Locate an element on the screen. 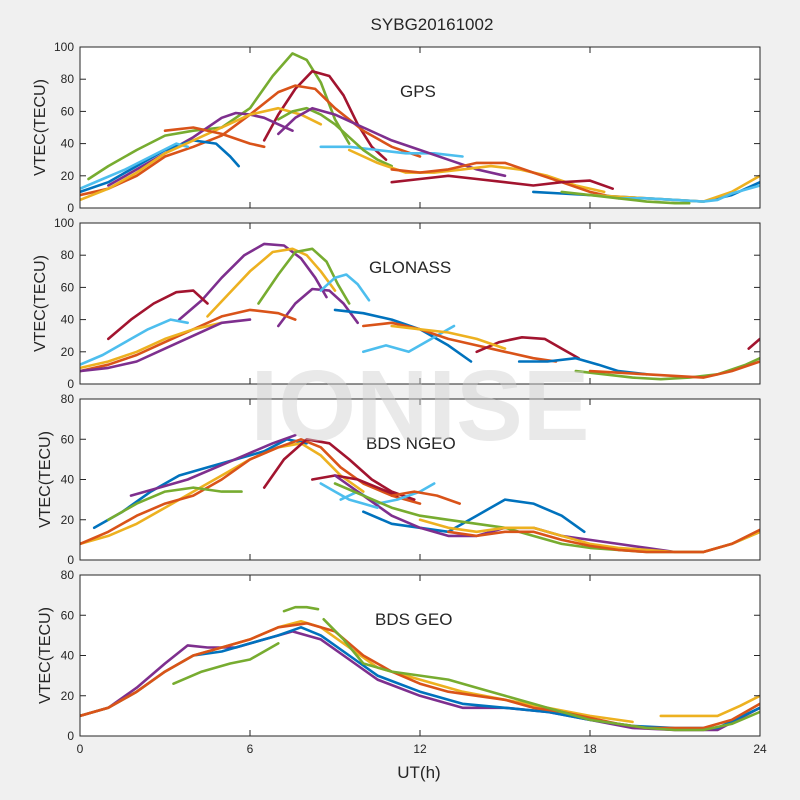 This screenshot has height=800, width=800. watermark-text: IONISE is located at coordinates (420, 406).